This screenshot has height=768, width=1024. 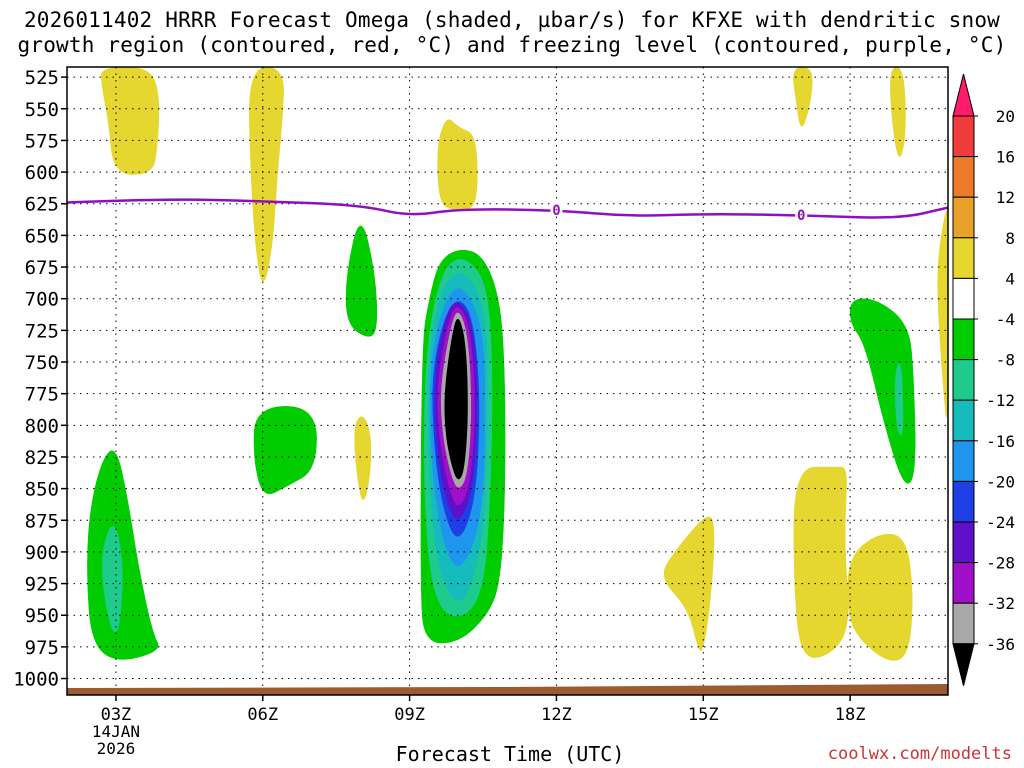 I want to click on y-tick-label: 875, so click(x=42, y=521).